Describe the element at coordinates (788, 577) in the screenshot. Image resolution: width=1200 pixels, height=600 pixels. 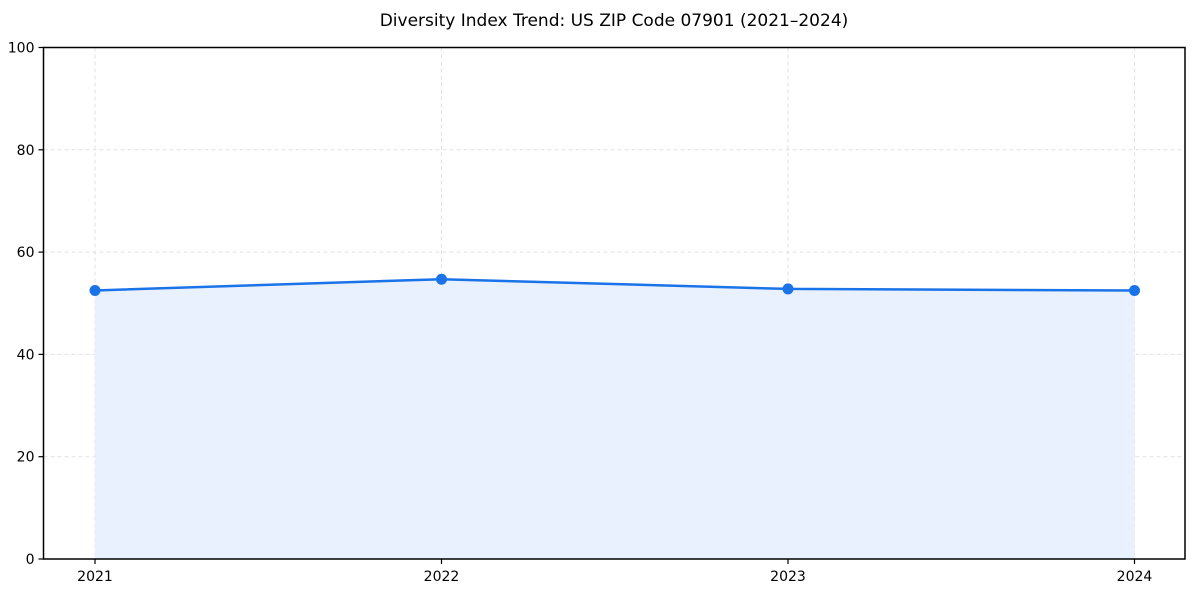
I see `x-tick-label: 2023` at that location.